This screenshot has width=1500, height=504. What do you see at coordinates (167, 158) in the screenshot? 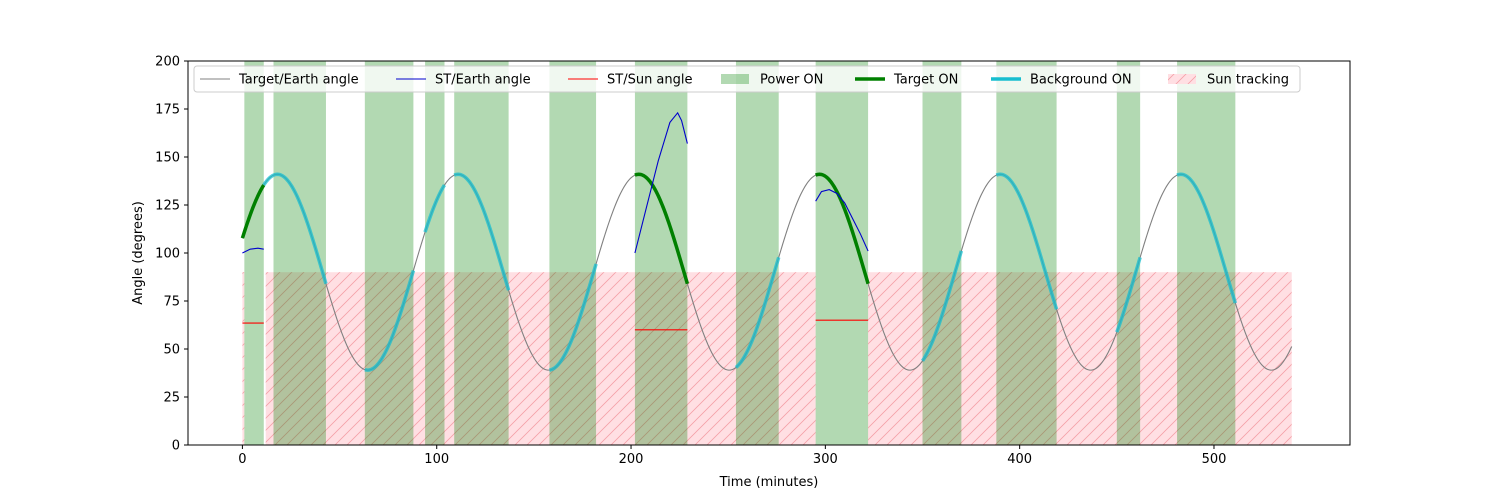
I see `y-tick-label: 150` at bounding box center [167, 158].